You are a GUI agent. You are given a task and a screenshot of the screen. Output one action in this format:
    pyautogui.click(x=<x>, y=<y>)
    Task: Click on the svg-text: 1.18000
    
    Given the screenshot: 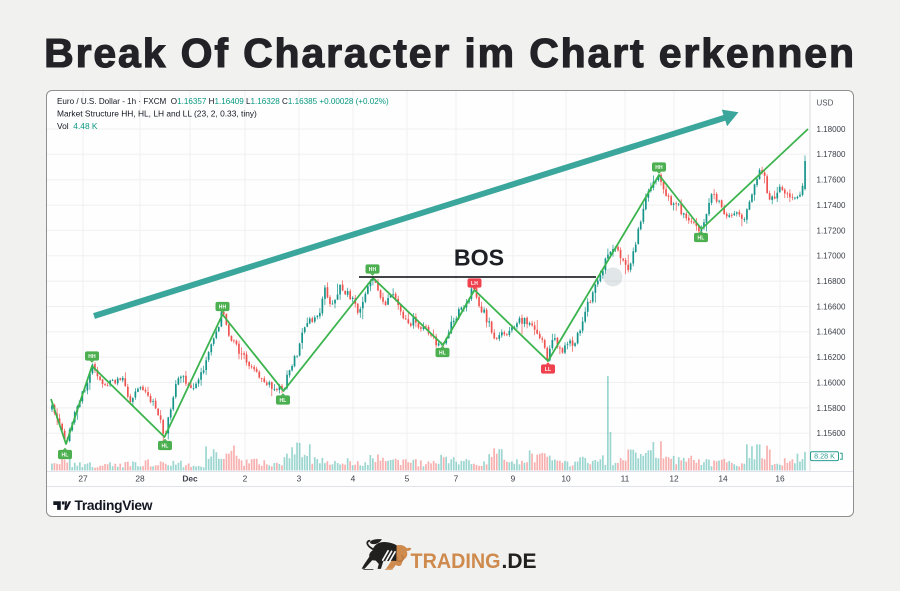 What is the action you would take?
    pyautogui.click(x=830, y=128)
    